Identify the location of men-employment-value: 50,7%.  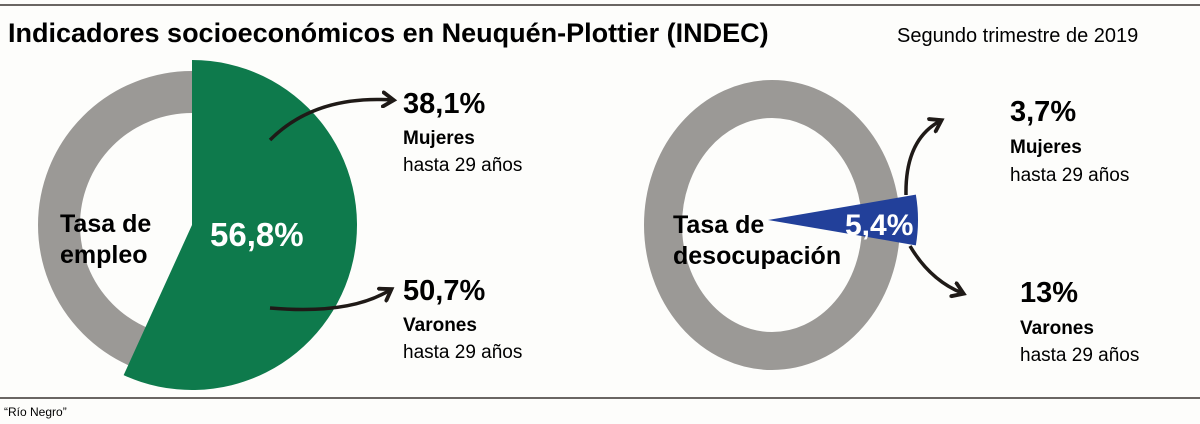
(444, 291).